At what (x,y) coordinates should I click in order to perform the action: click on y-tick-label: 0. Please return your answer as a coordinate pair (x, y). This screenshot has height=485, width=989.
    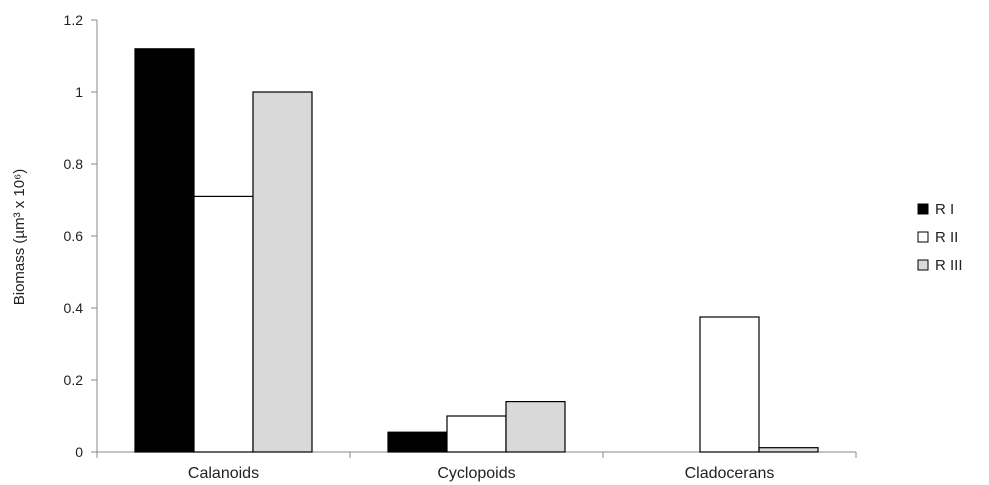
    Looking at the image, I should click on (79, 452).